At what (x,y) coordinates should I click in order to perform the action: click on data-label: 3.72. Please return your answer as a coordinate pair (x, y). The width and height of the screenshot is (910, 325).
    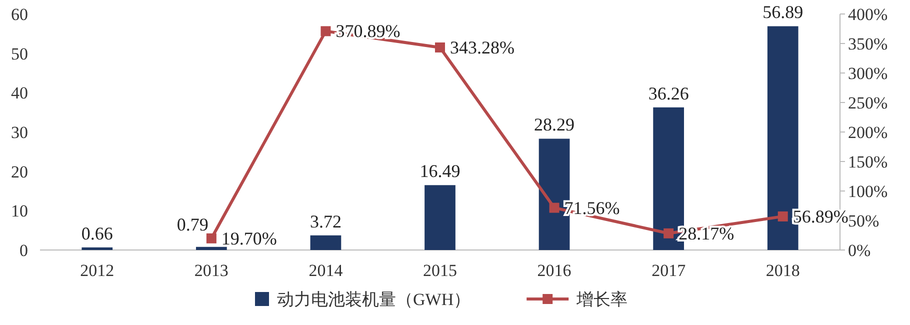
    Looking at the image, I should click on (326, 221).